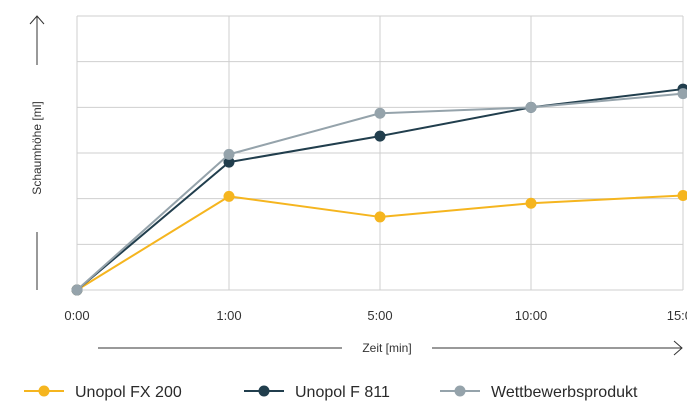  I want to click on legend-item: Wettbewerbsprodukt, so click(539, 392).